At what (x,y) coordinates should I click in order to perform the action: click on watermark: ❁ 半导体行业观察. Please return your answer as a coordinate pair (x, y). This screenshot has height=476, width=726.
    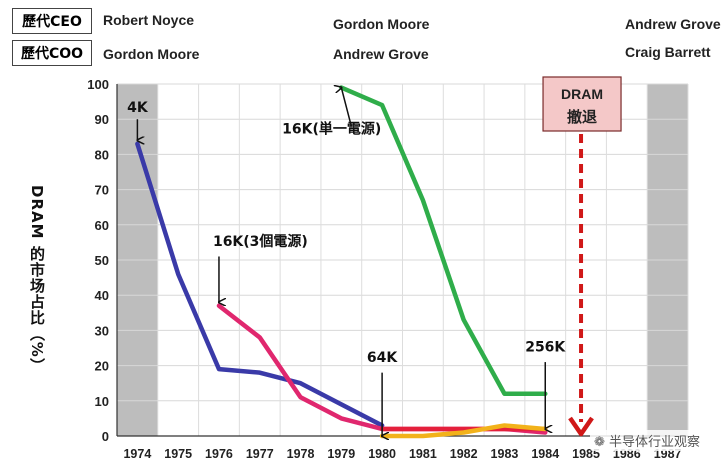
    Looking at the image, I should click on (646, 440).